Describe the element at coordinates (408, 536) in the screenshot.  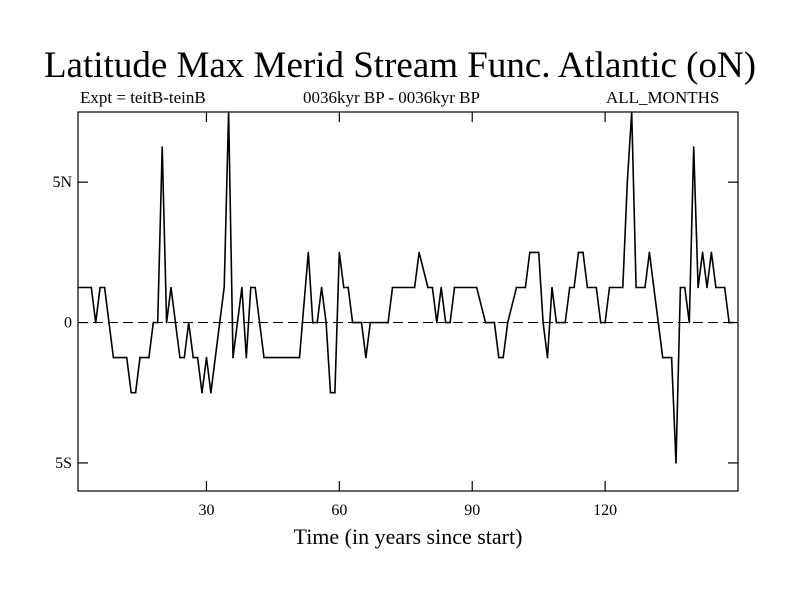
I see `x-axis-label: Time (in years since start)` at that location.